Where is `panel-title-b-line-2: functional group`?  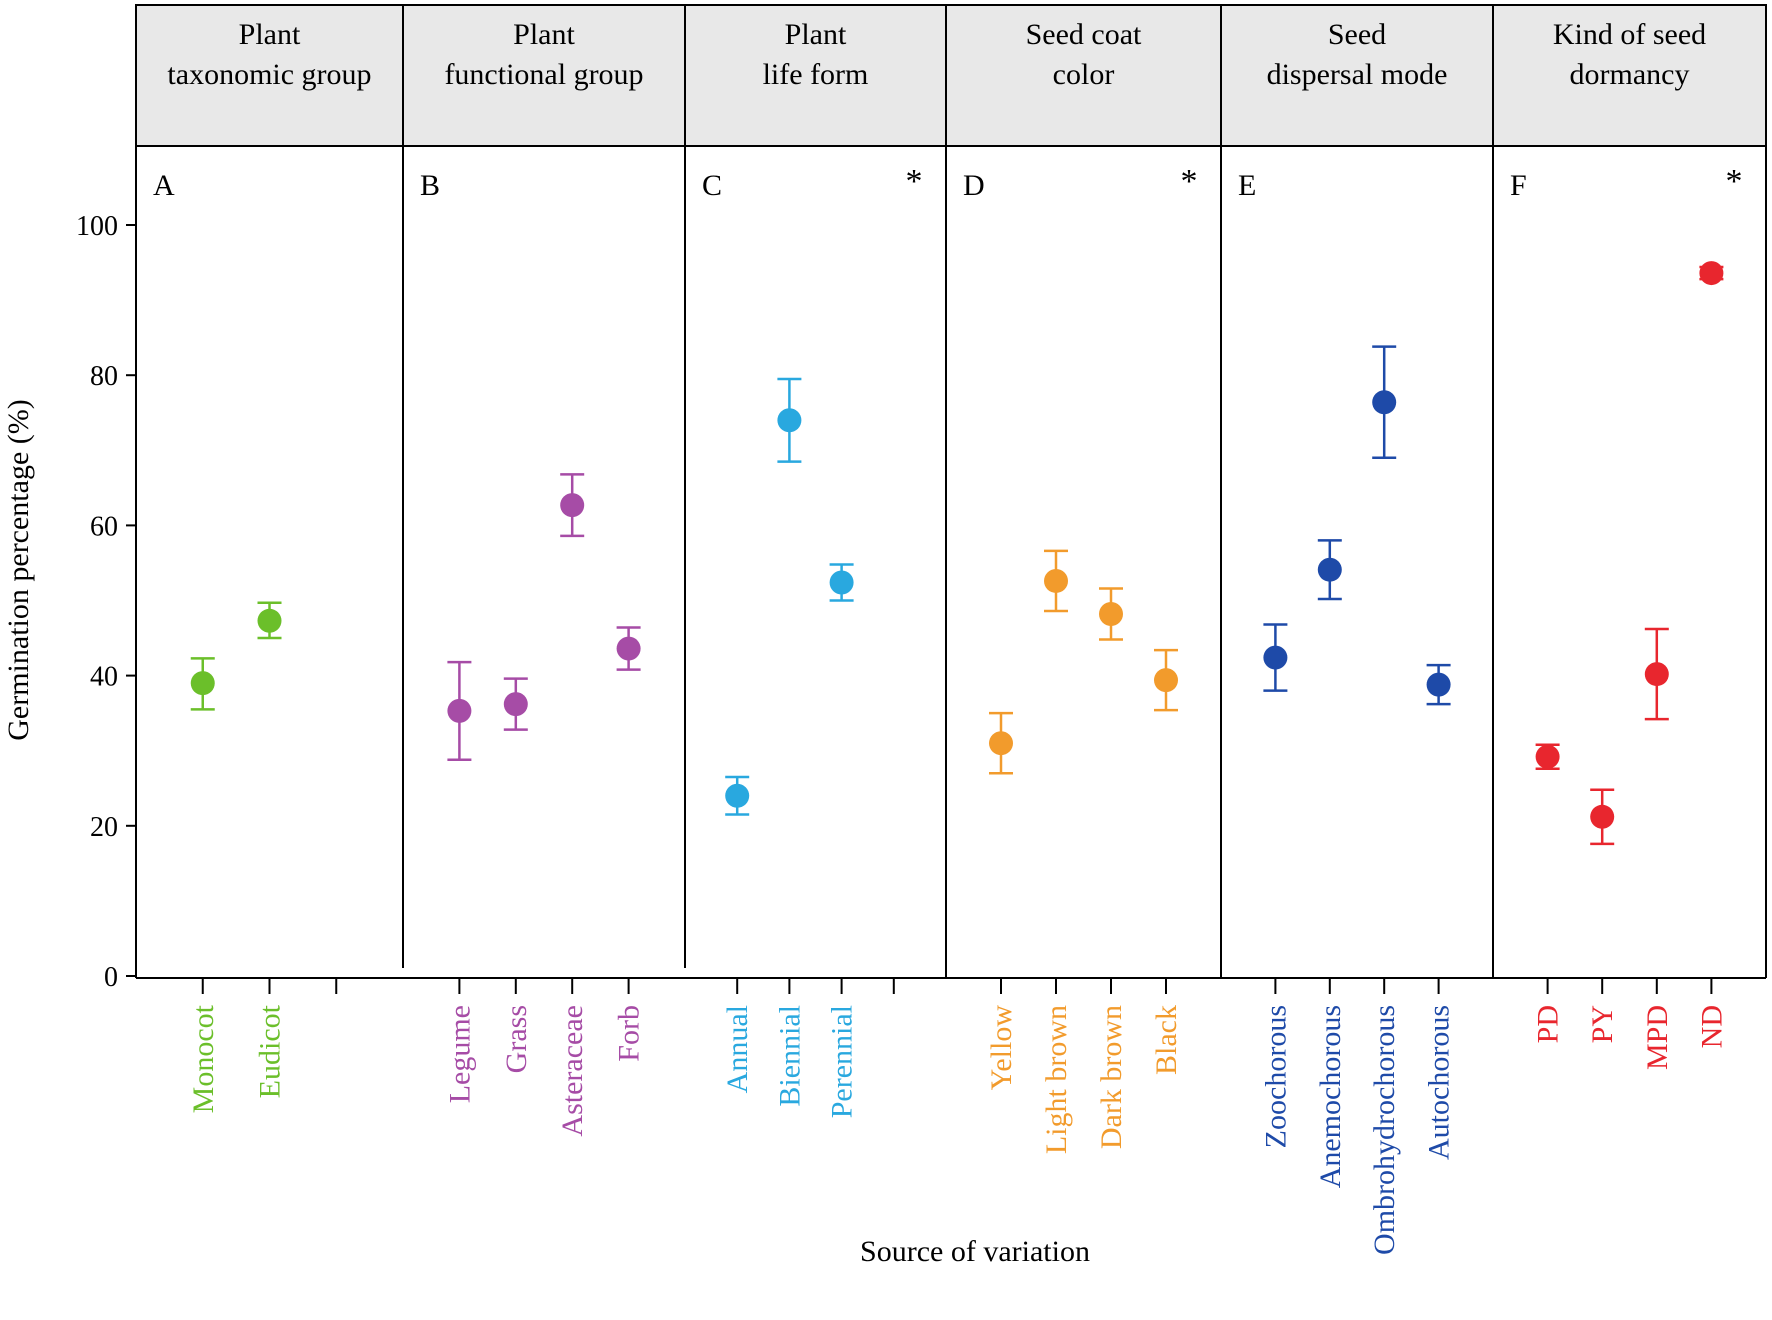 panel-title-b-line-2: functional group is located at coordinates (543, 74).